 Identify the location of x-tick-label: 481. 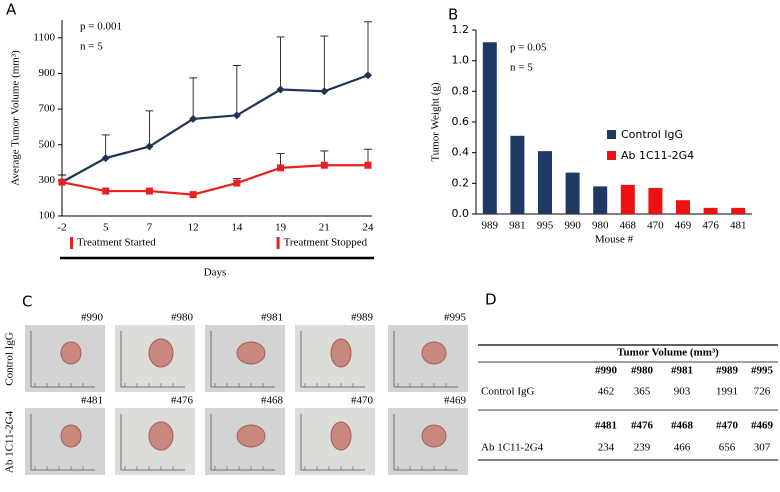
(738, 226).